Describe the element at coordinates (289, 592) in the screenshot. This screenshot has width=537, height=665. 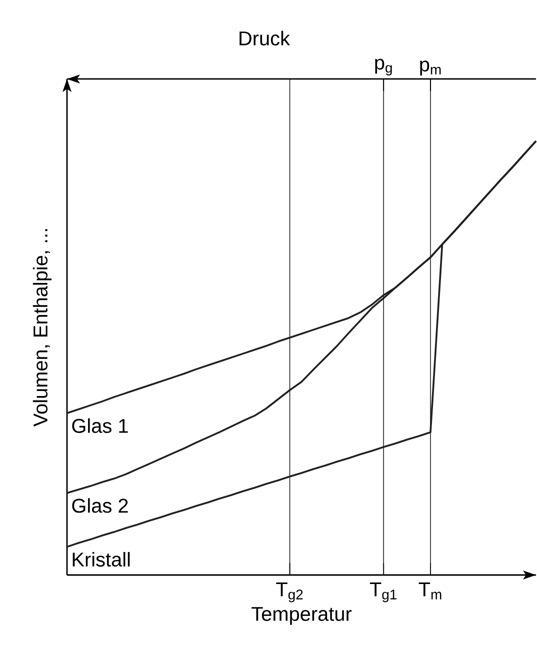
I see `x-tick-label: T$_{g2}$` at that location.